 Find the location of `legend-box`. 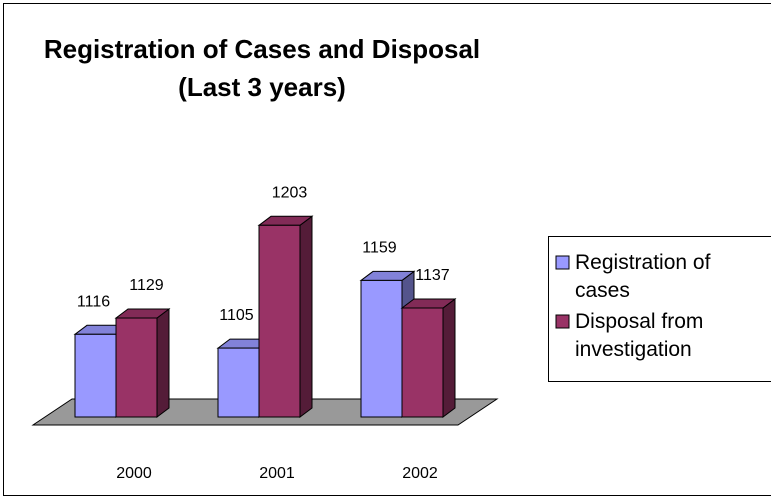

legend-box is located at coordinates (659, 309).